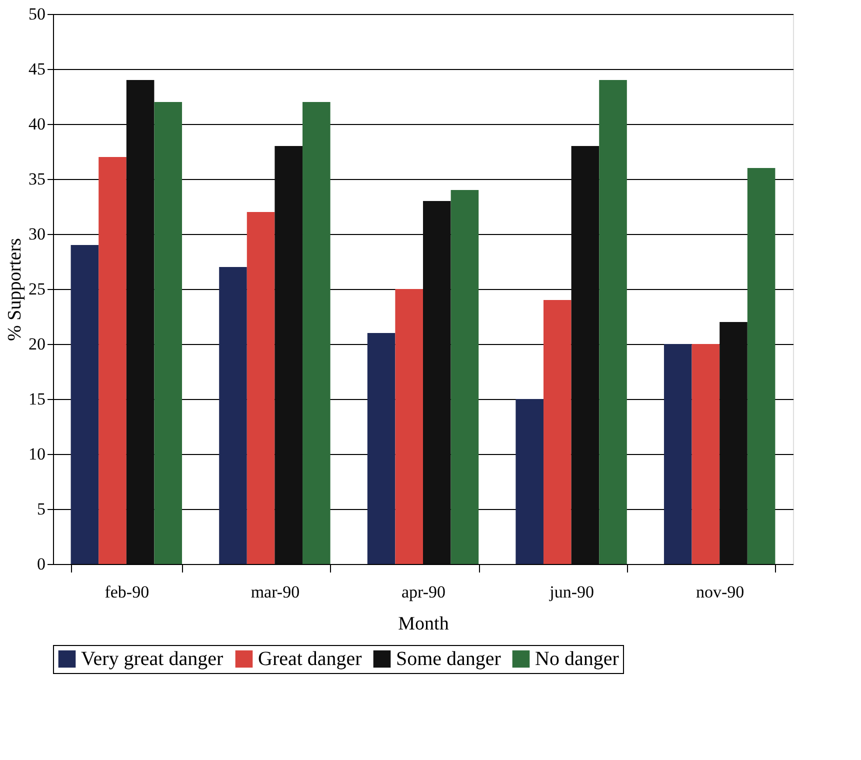 This screenshot has width=861, height=760. Describe the element at coordinates (37, 179) in the screenshot. I see `y-tick-label: 35` at that location.